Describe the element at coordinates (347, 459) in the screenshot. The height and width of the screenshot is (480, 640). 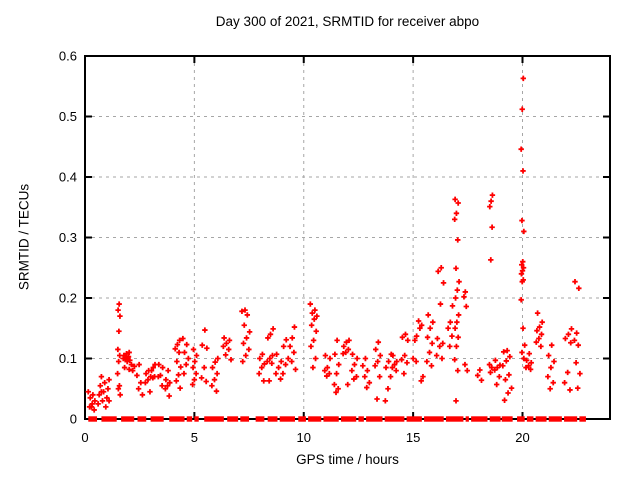
I see `x-axis-label: GPS time / hours` at that location.